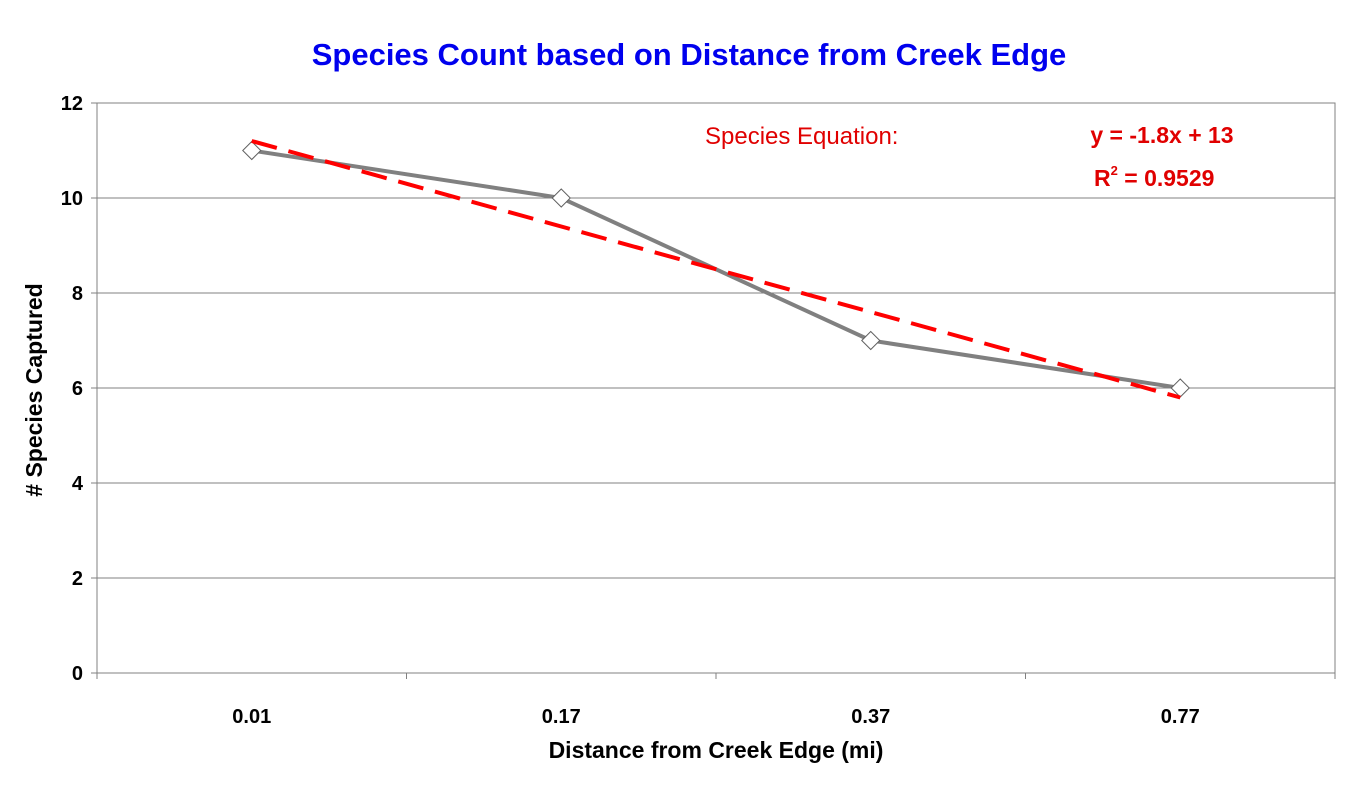 This screenshot has height=785, width=1366. Describe the element at coordinates (716, 700) in the screenshot. I see `x-axis: 0.01 0.17 0.37 0.77` at that location.